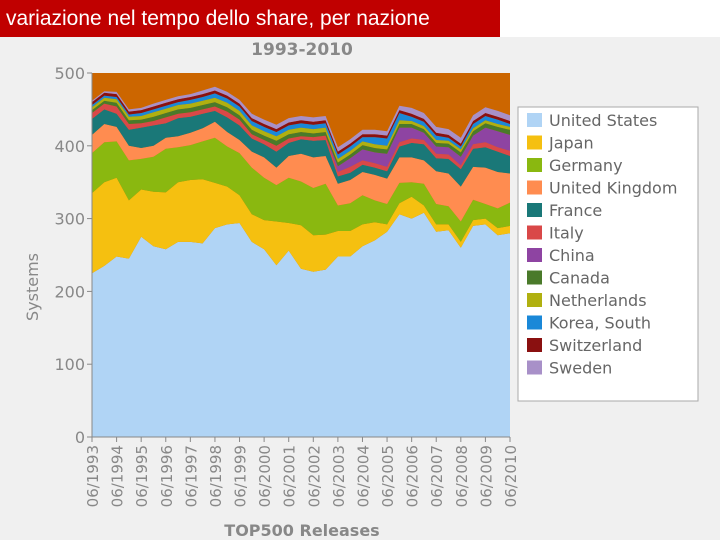  Describe the element at coordinates (598, 300) in the screenshot. I see `legend-entry: Netherlands` at that location.